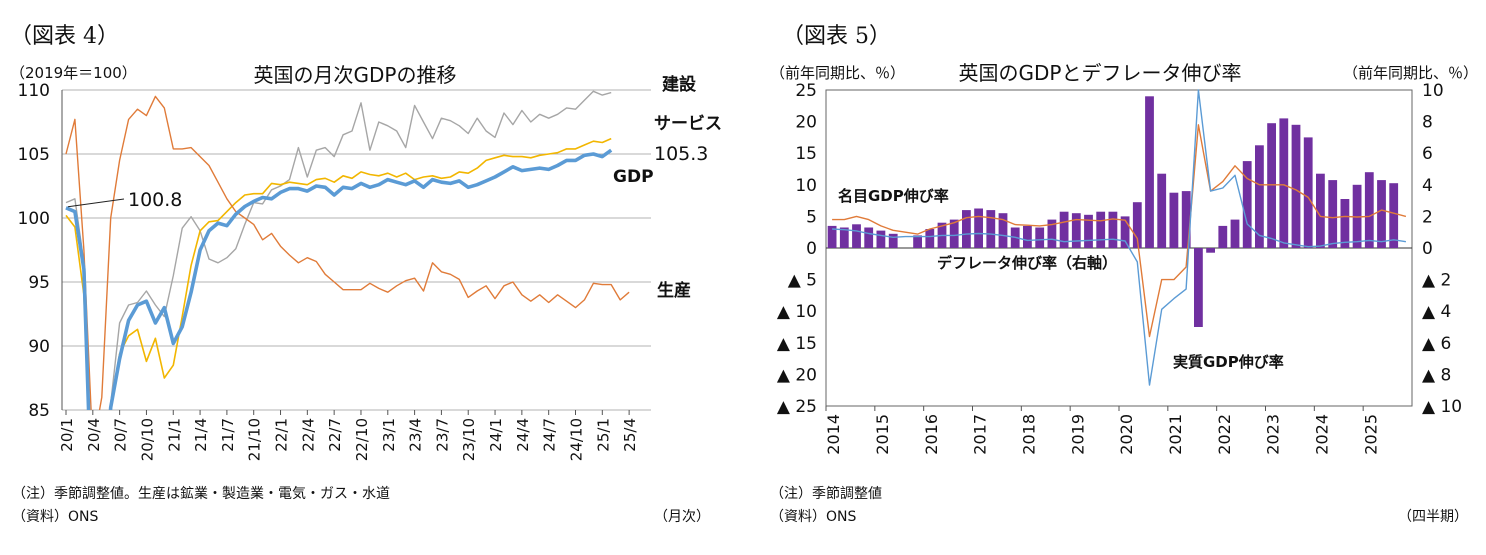 The width and height of the screenshot is (1486, 555). I want to click on figure4-x-tick-label: 22/10, so click(362, 439).